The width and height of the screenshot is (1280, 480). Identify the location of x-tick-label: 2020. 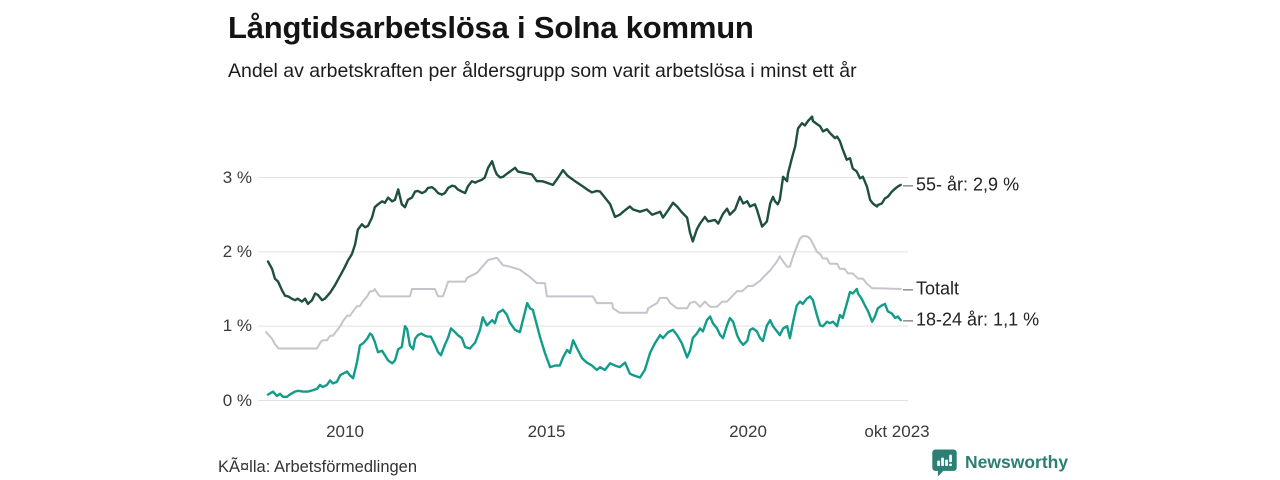
(748, 431).